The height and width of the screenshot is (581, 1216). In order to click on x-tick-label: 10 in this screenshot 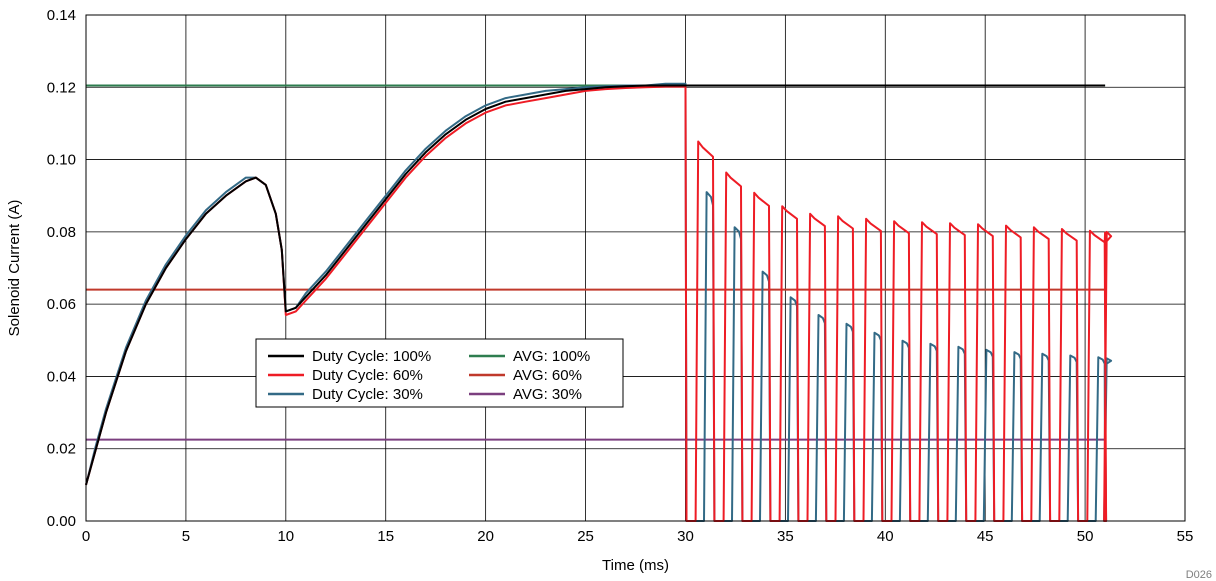, I will do `click(285, 536)`.